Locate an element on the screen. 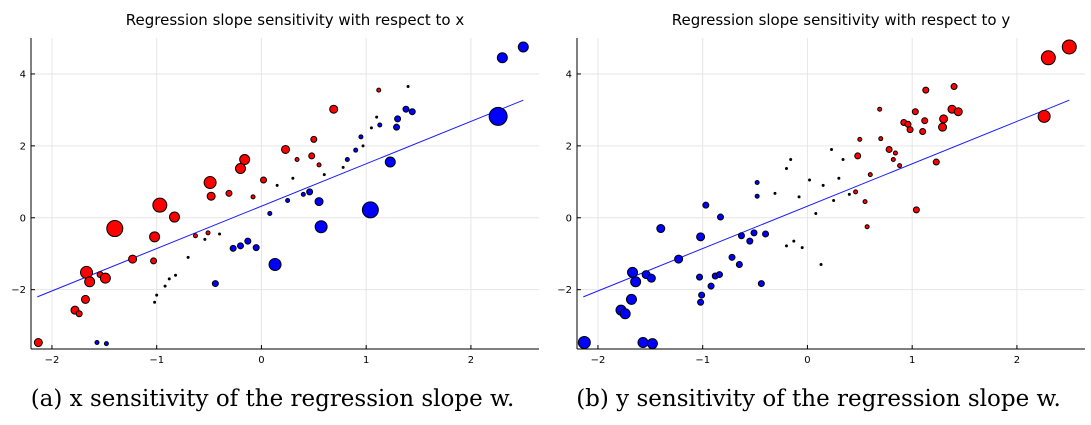 This screenshot has width=1091, height=425. y-tick-label: 0 is located at coordinates (569, 218).